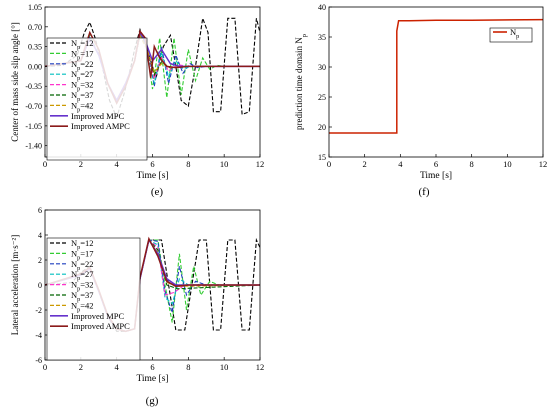 The height and width of the screenshot is (411, 550). Describe the element at coordinates (38, 310) in the screenshot. I see `y-tick-label: -2` at that location.